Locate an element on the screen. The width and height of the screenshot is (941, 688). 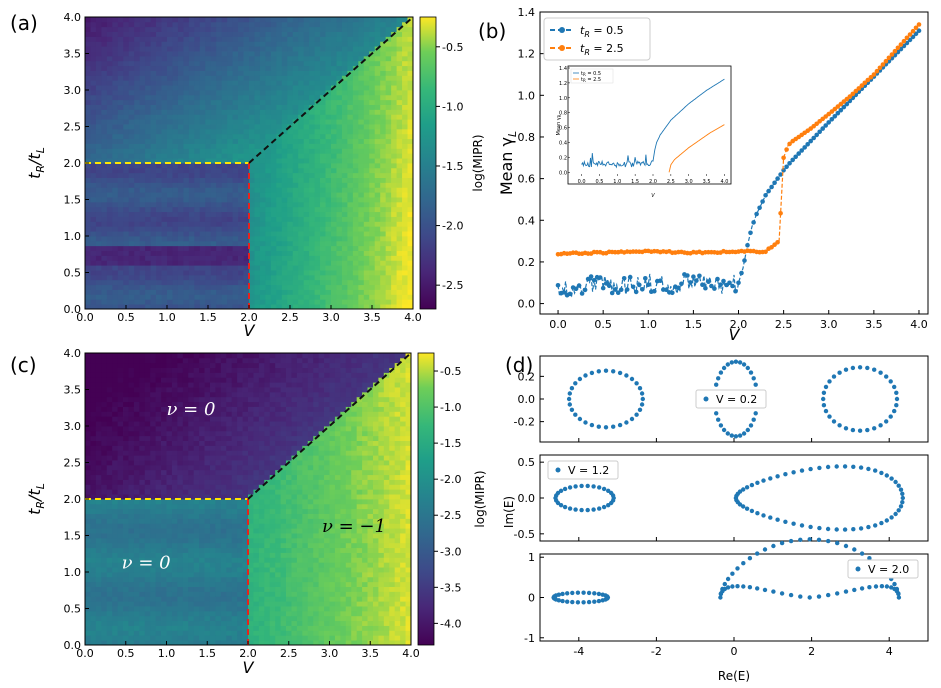
guide-line is located at coordinates (331, 90).